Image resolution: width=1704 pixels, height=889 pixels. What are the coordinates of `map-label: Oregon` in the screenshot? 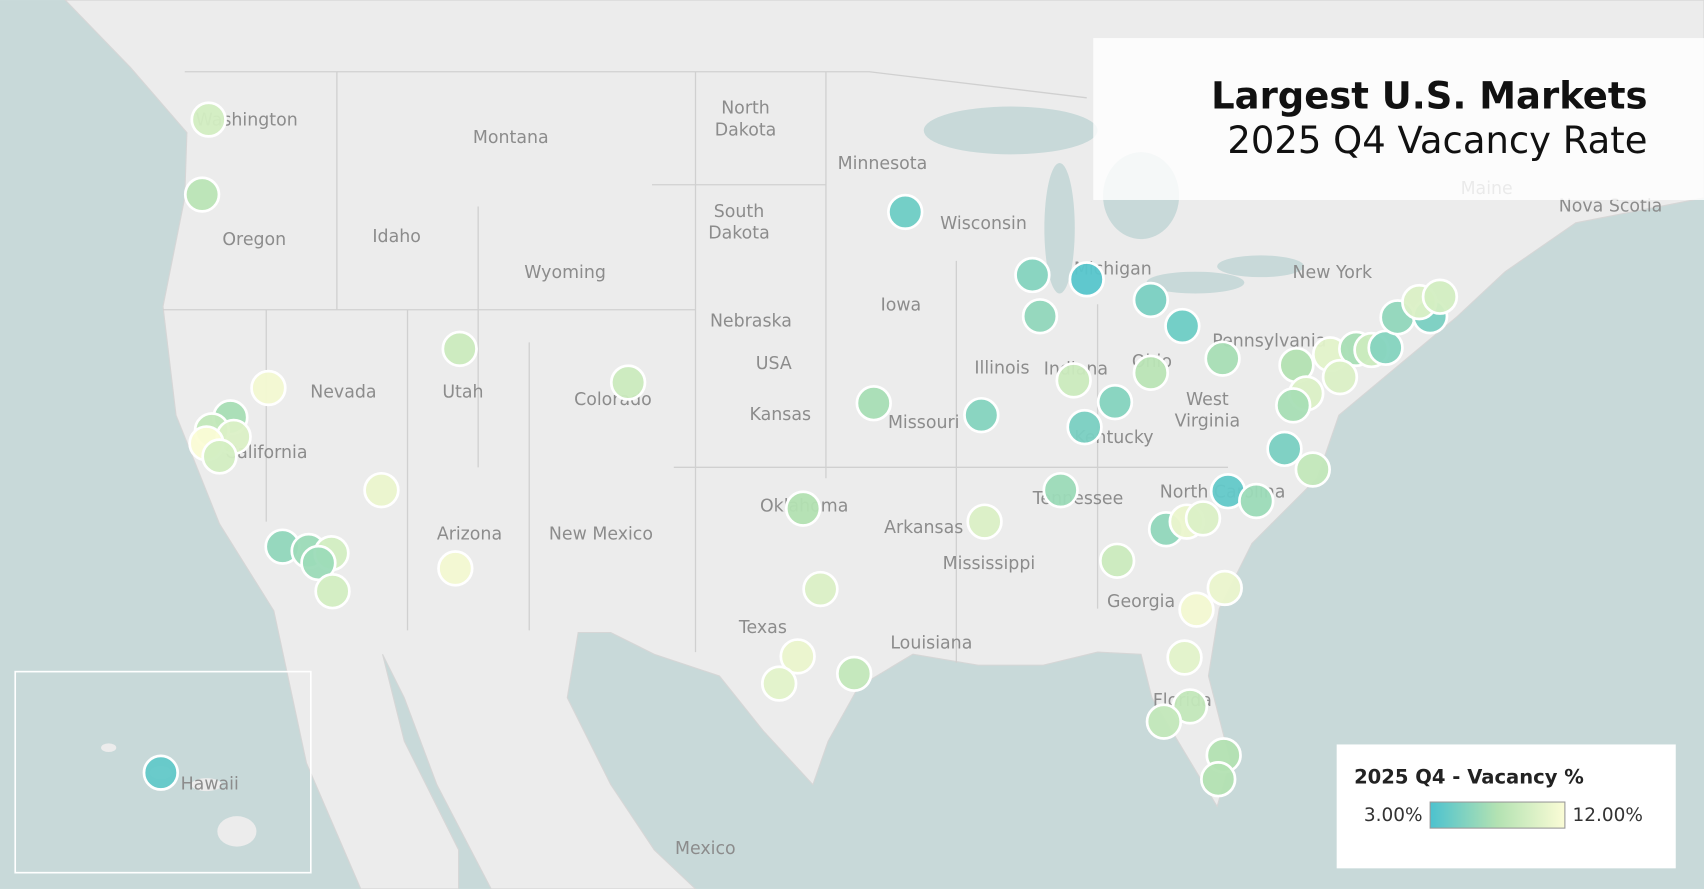 It's located at (254, 240).